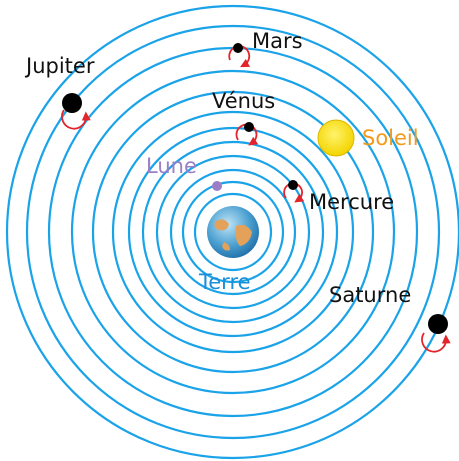 The image size is (459, 461). I want to click on label-saturn: Saturne, so click(370, 295).